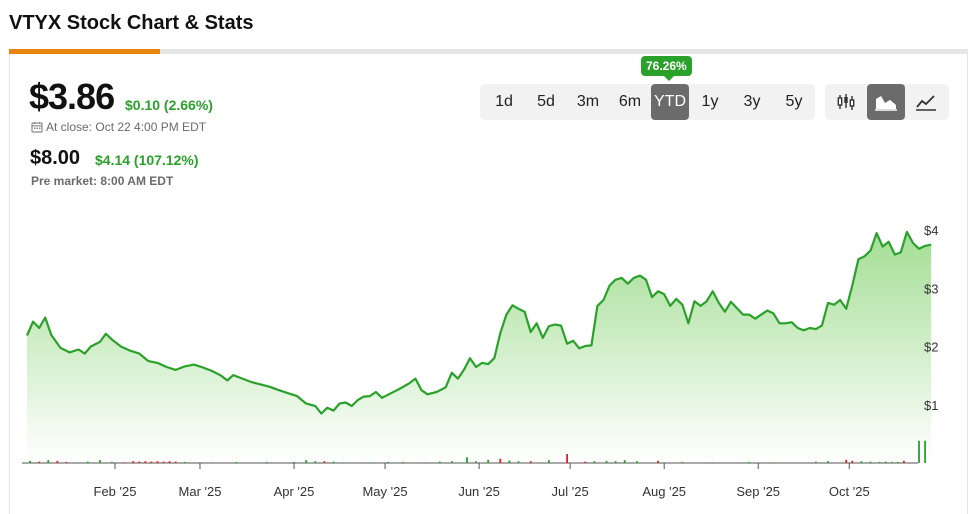 The width and height of the screenshot is (977, 514). I want to click on x-tick-label: Mar '25, so click(200, 491).